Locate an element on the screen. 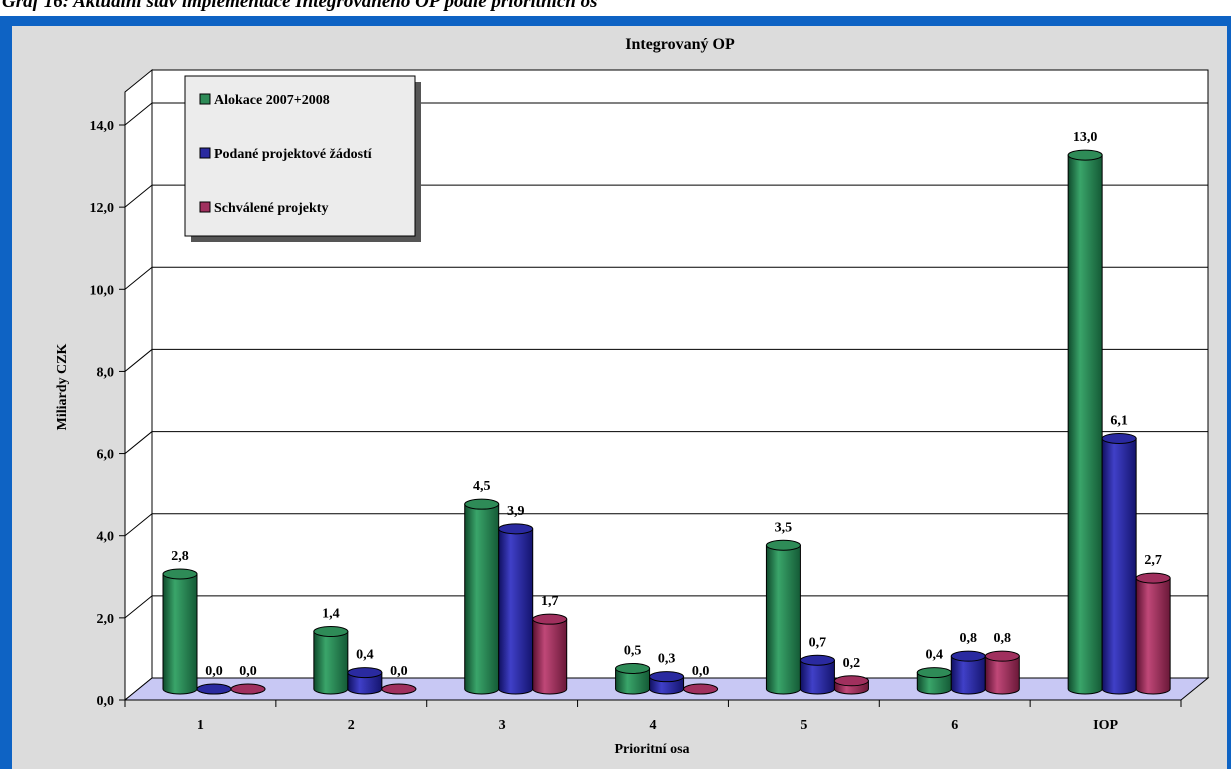 This screenshot has width=1231, height=769. x-tick-label: 4 is located at coordinates (653, 725).